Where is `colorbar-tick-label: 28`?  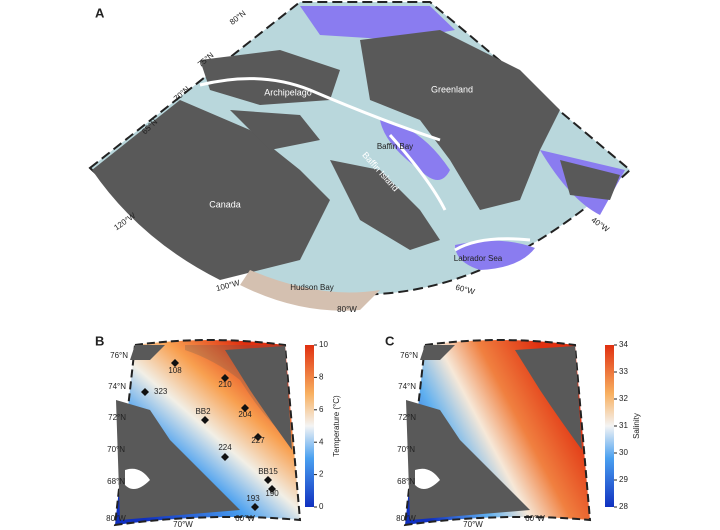
colorbar-tick-label: 28 is located at coordinates (623, 506).